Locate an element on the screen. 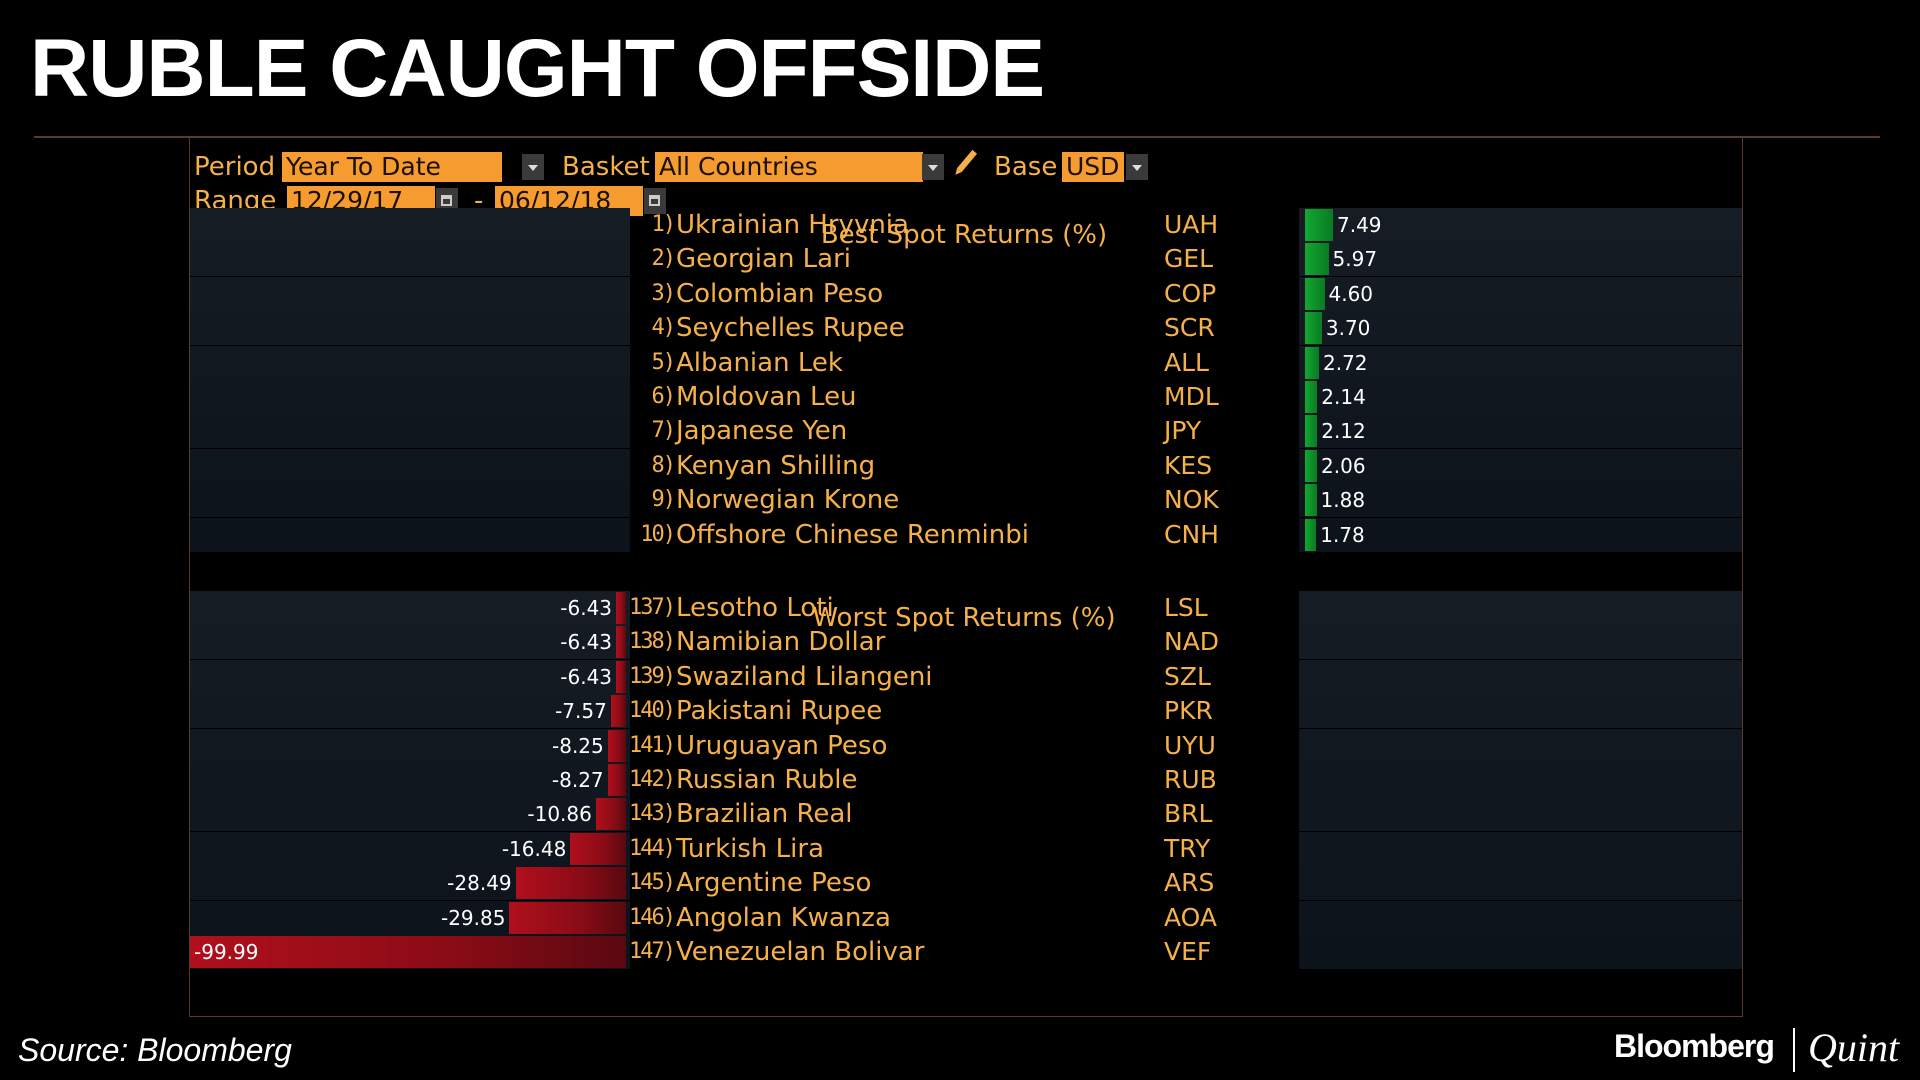  rank-label: 7) is located at coordinates (664, 431).